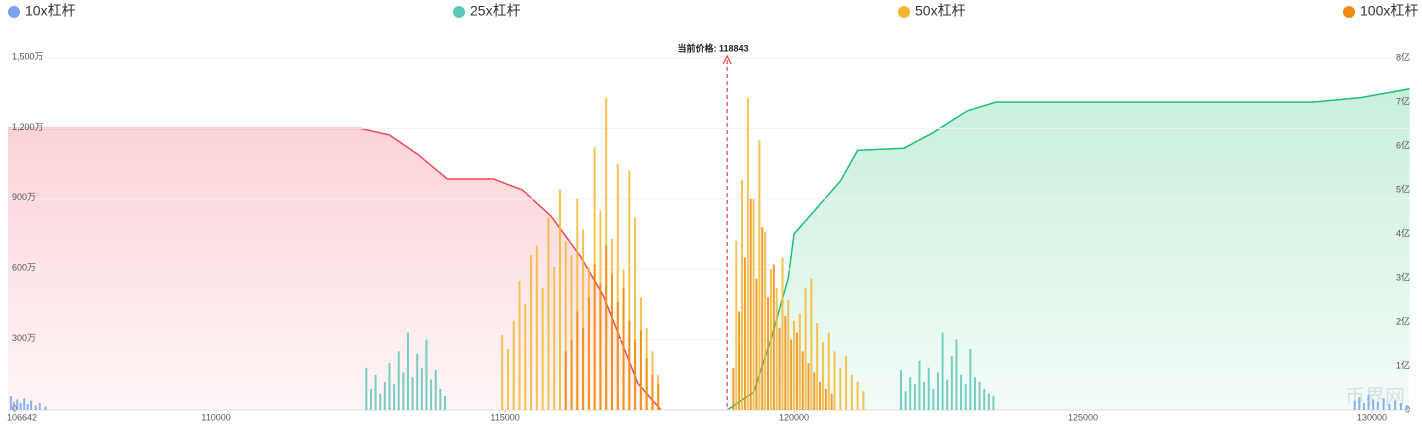  I want to click on y-tick-label: 1,200万, so click(28, 127).